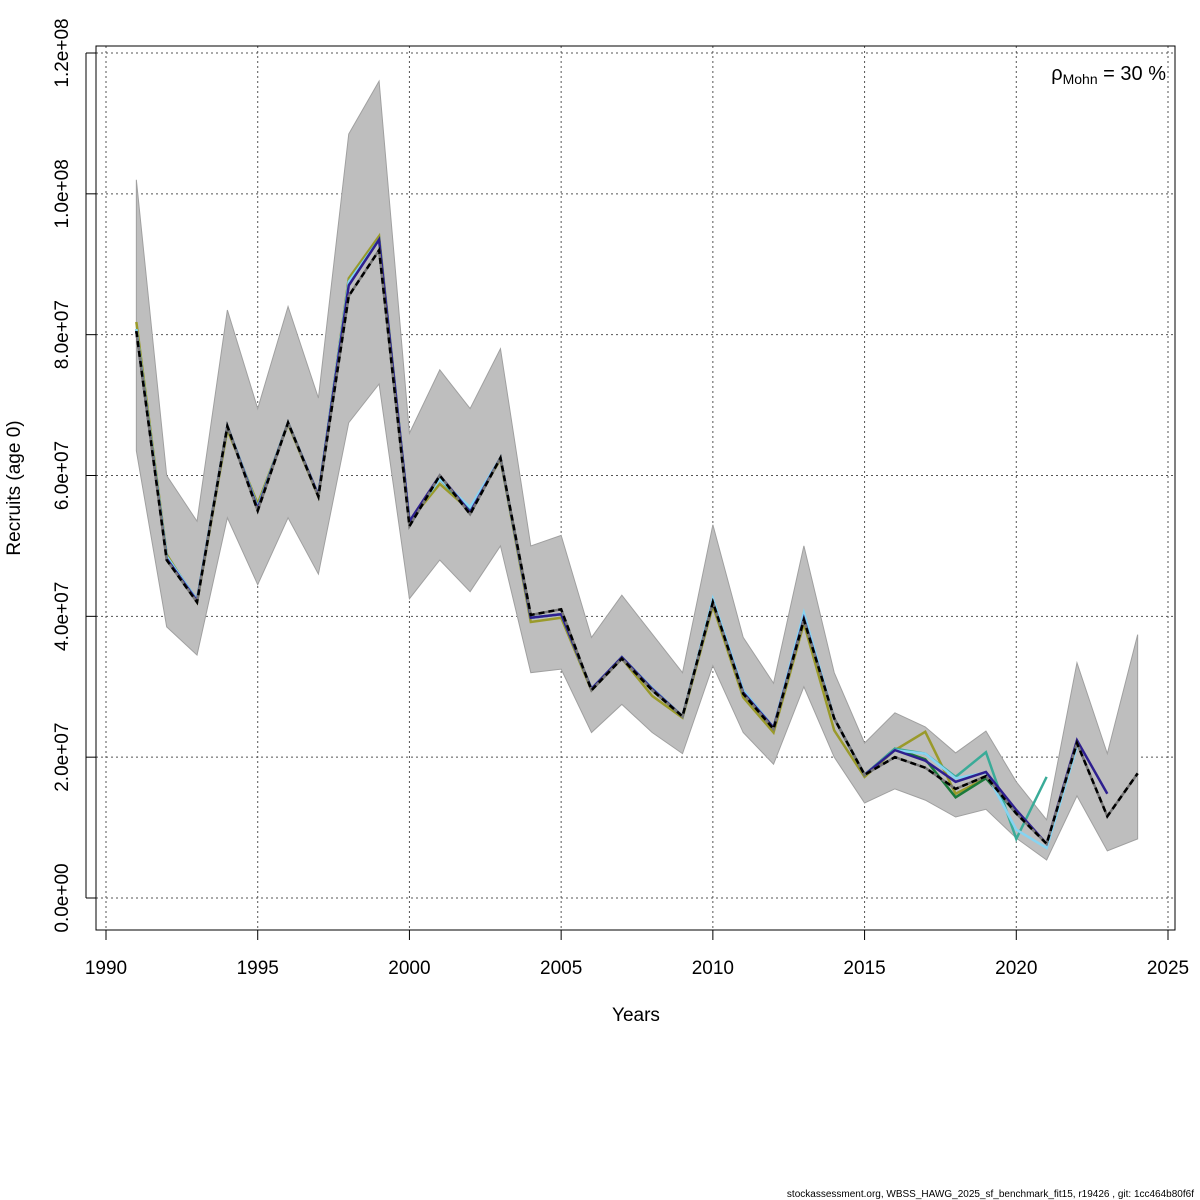 The width and height of the screenshot is (1200, 1200). What do you see at coordinates (713, 968) in the screenshot?
I see `x-tick-label: 2010` at bounding box center [713, 968].